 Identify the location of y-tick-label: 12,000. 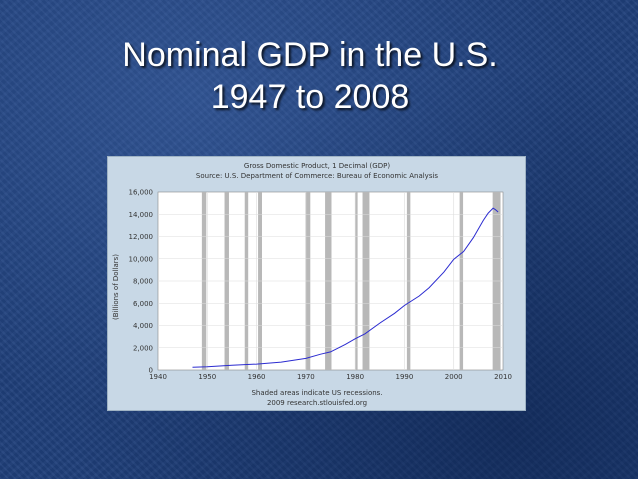
(141, 237).